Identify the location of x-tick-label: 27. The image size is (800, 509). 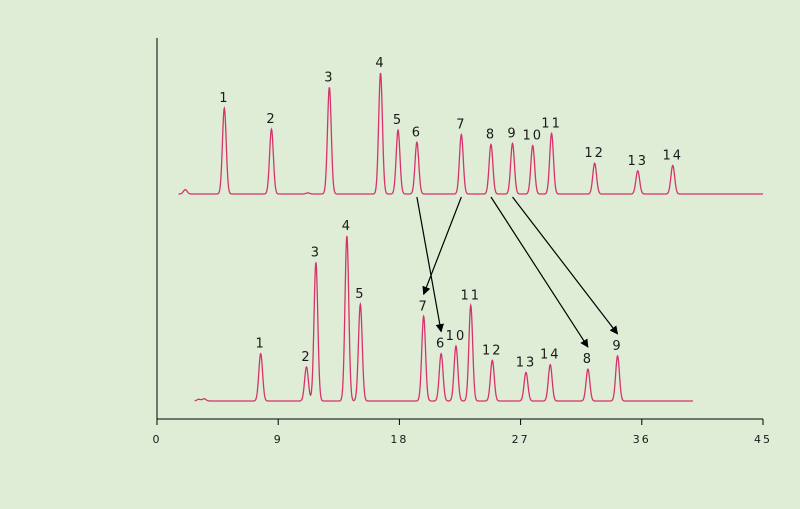
(521, 439).